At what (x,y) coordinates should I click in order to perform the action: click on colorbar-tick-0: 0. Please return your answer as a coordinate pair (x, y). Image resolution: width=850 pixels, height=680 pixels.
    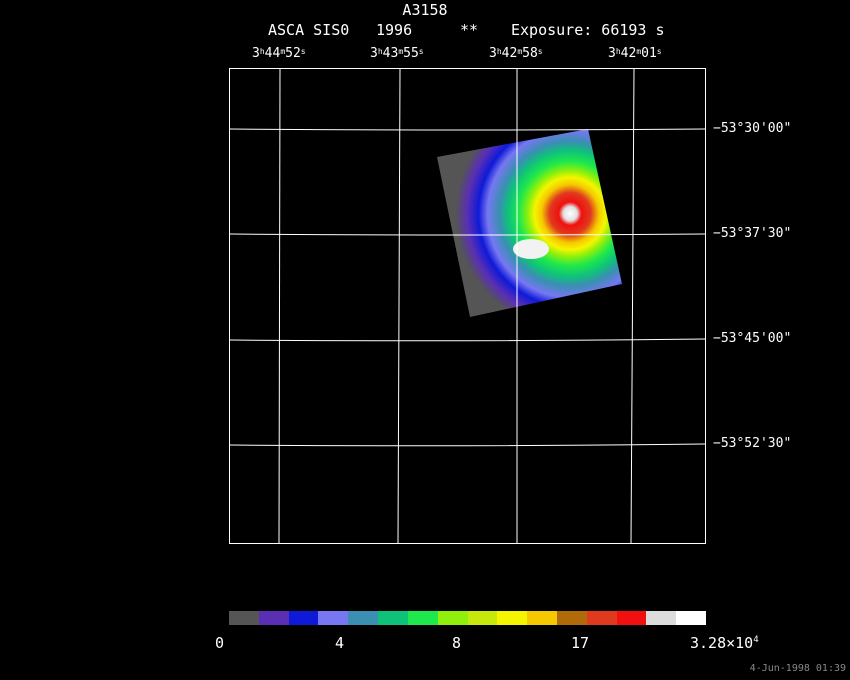
    Looking at the image, I should click on (220, 643).